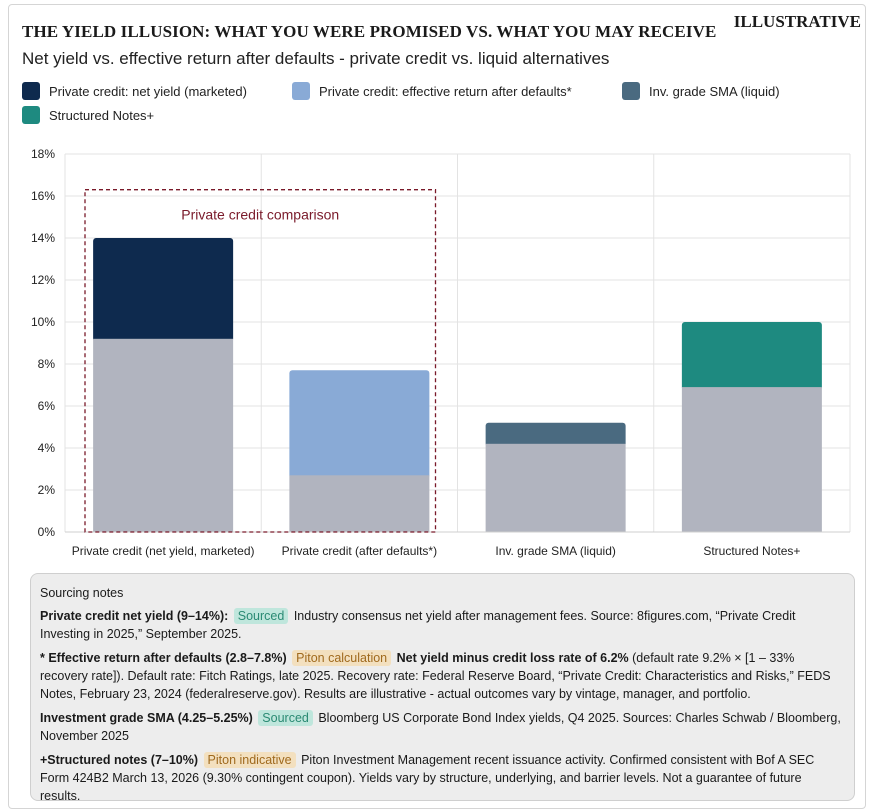 The image size is (875, 811). I want to click on y-tick-label: 8%, so click(47, 364).